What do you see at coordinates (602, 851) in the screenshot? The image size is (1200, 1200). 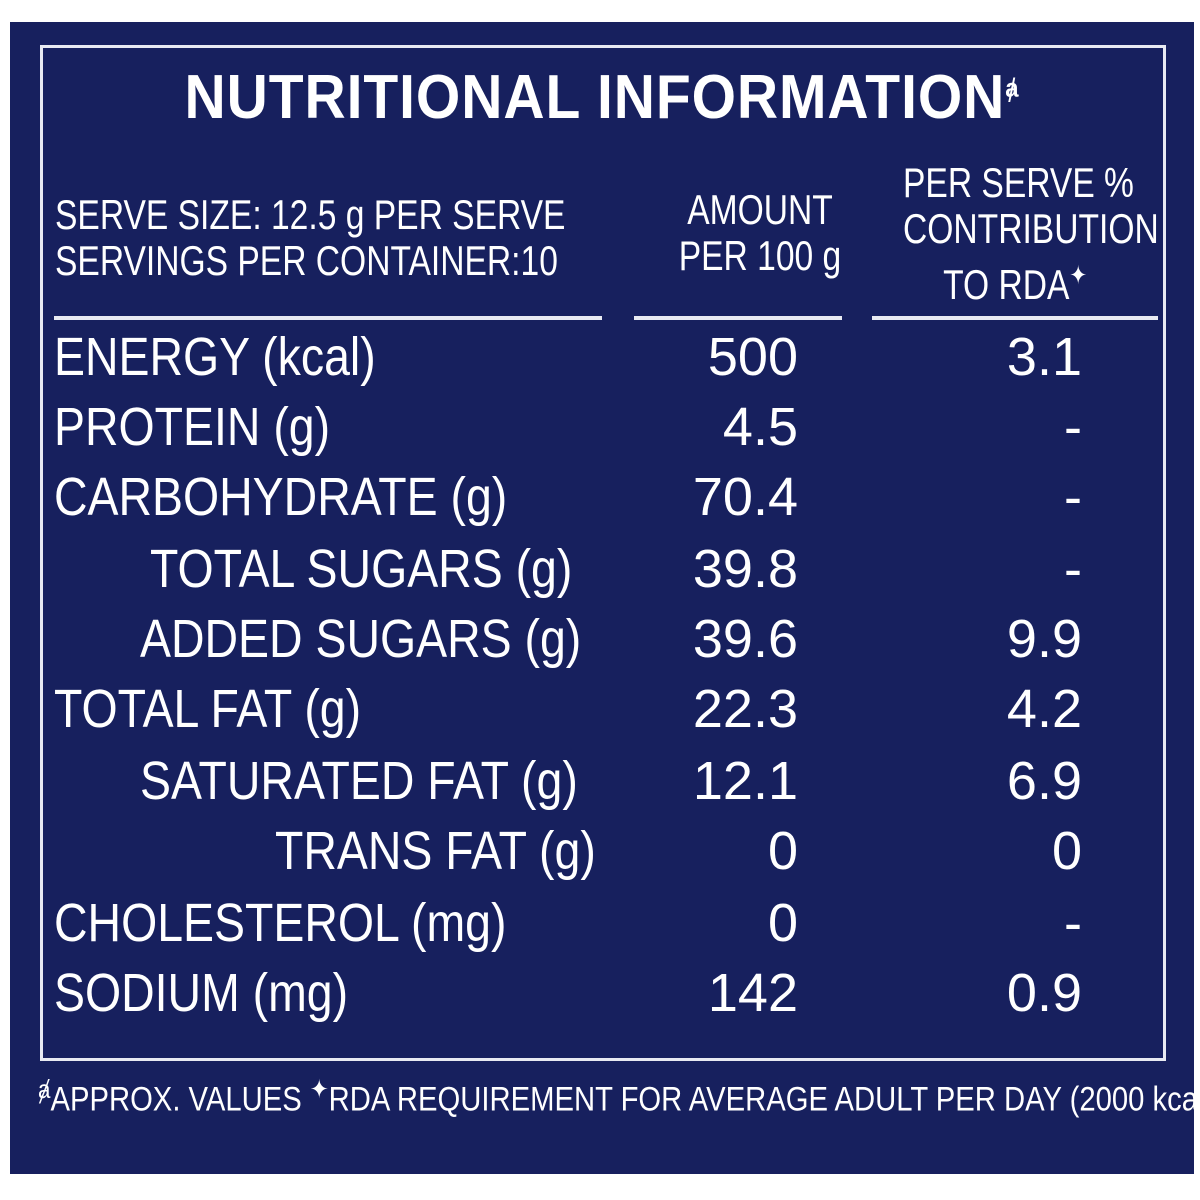 I see `table-row: TRANS FAT (g) 0 0` at bounding box center [602, 851].